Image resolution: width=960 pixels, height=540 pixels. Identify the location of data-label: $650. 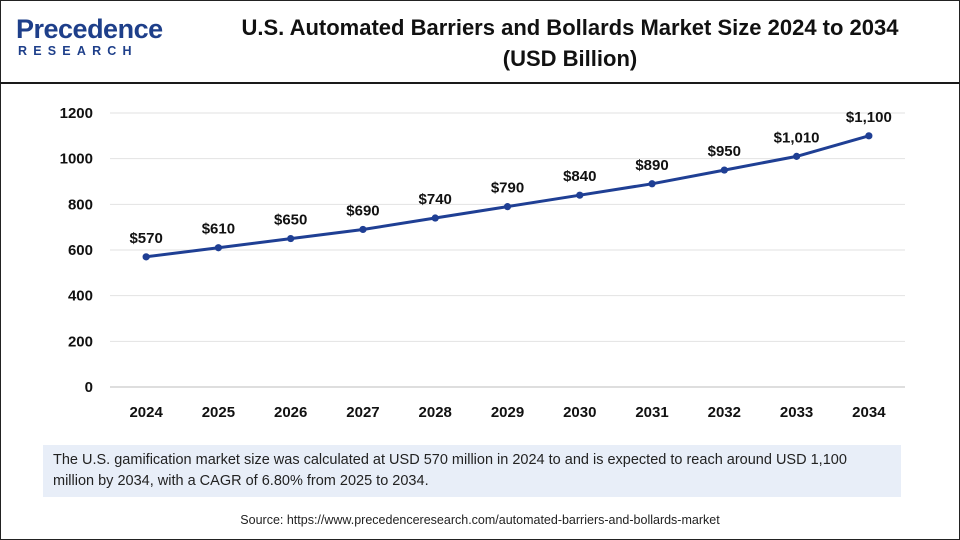
(290, 220).